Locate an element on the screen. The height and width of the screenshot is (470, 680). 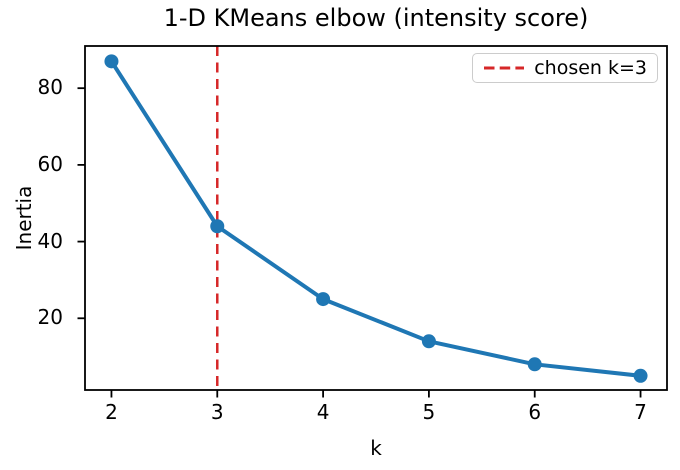
legend-dashed-line-icon is located at coordinates (504, 68).